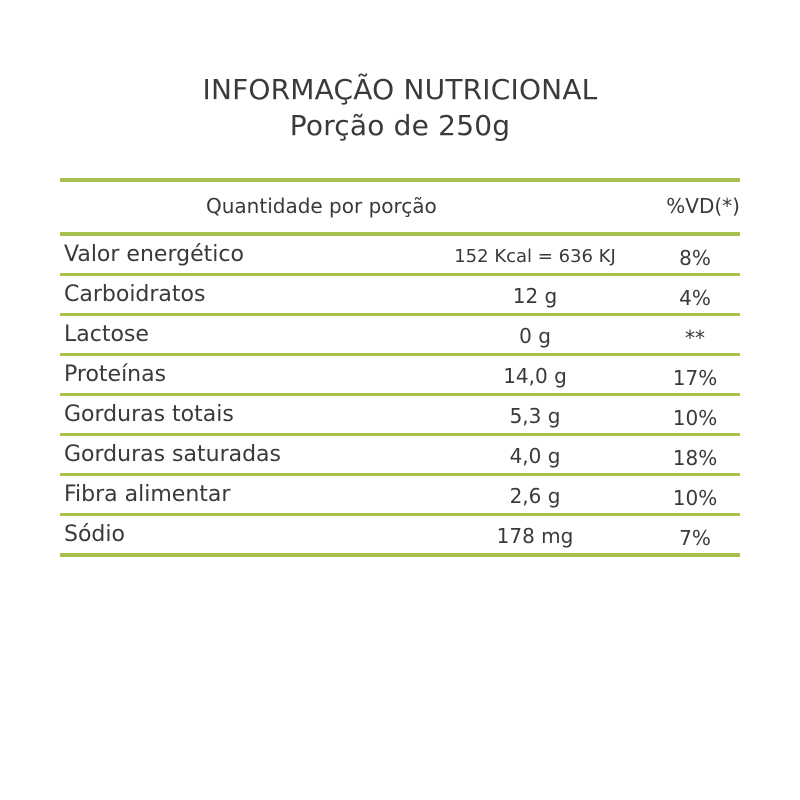  I want to click on table-row: Fibra alimentar 2,6 g 10%, so click(400, 494).